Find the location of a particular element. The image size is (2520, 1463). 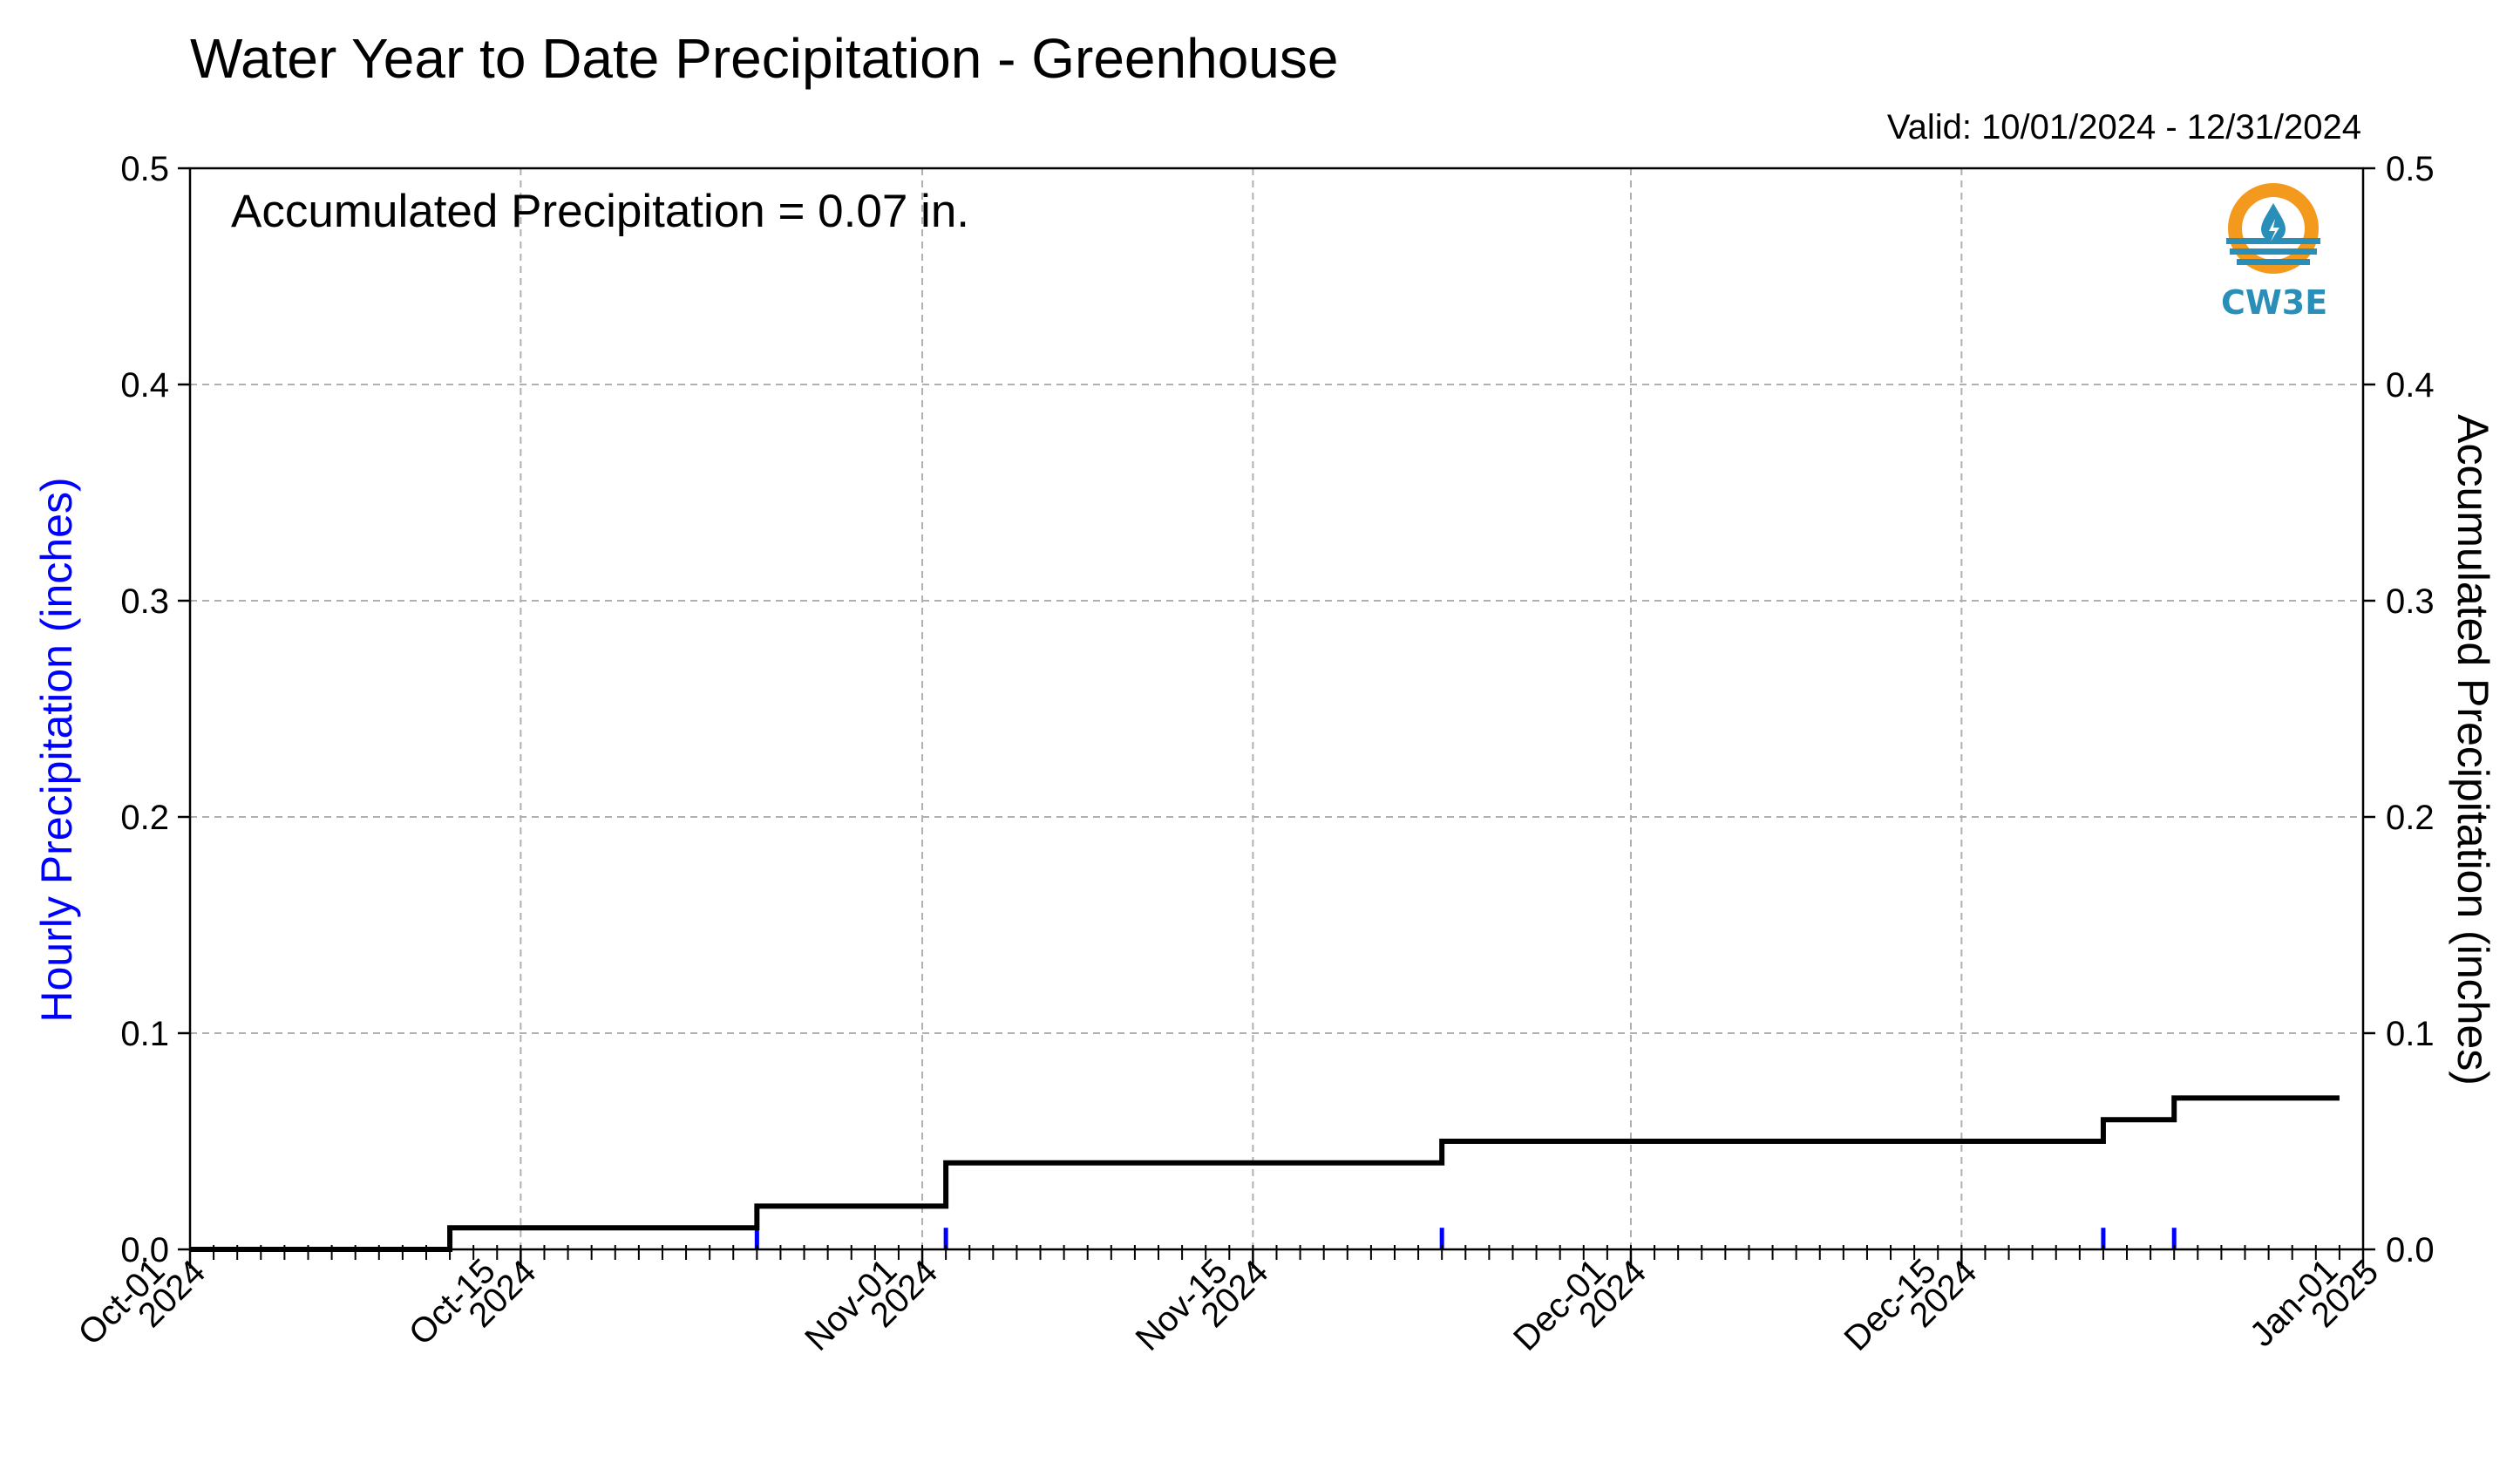

y-right-tick-label: 0.3 is located at coordinates (2410, 601).